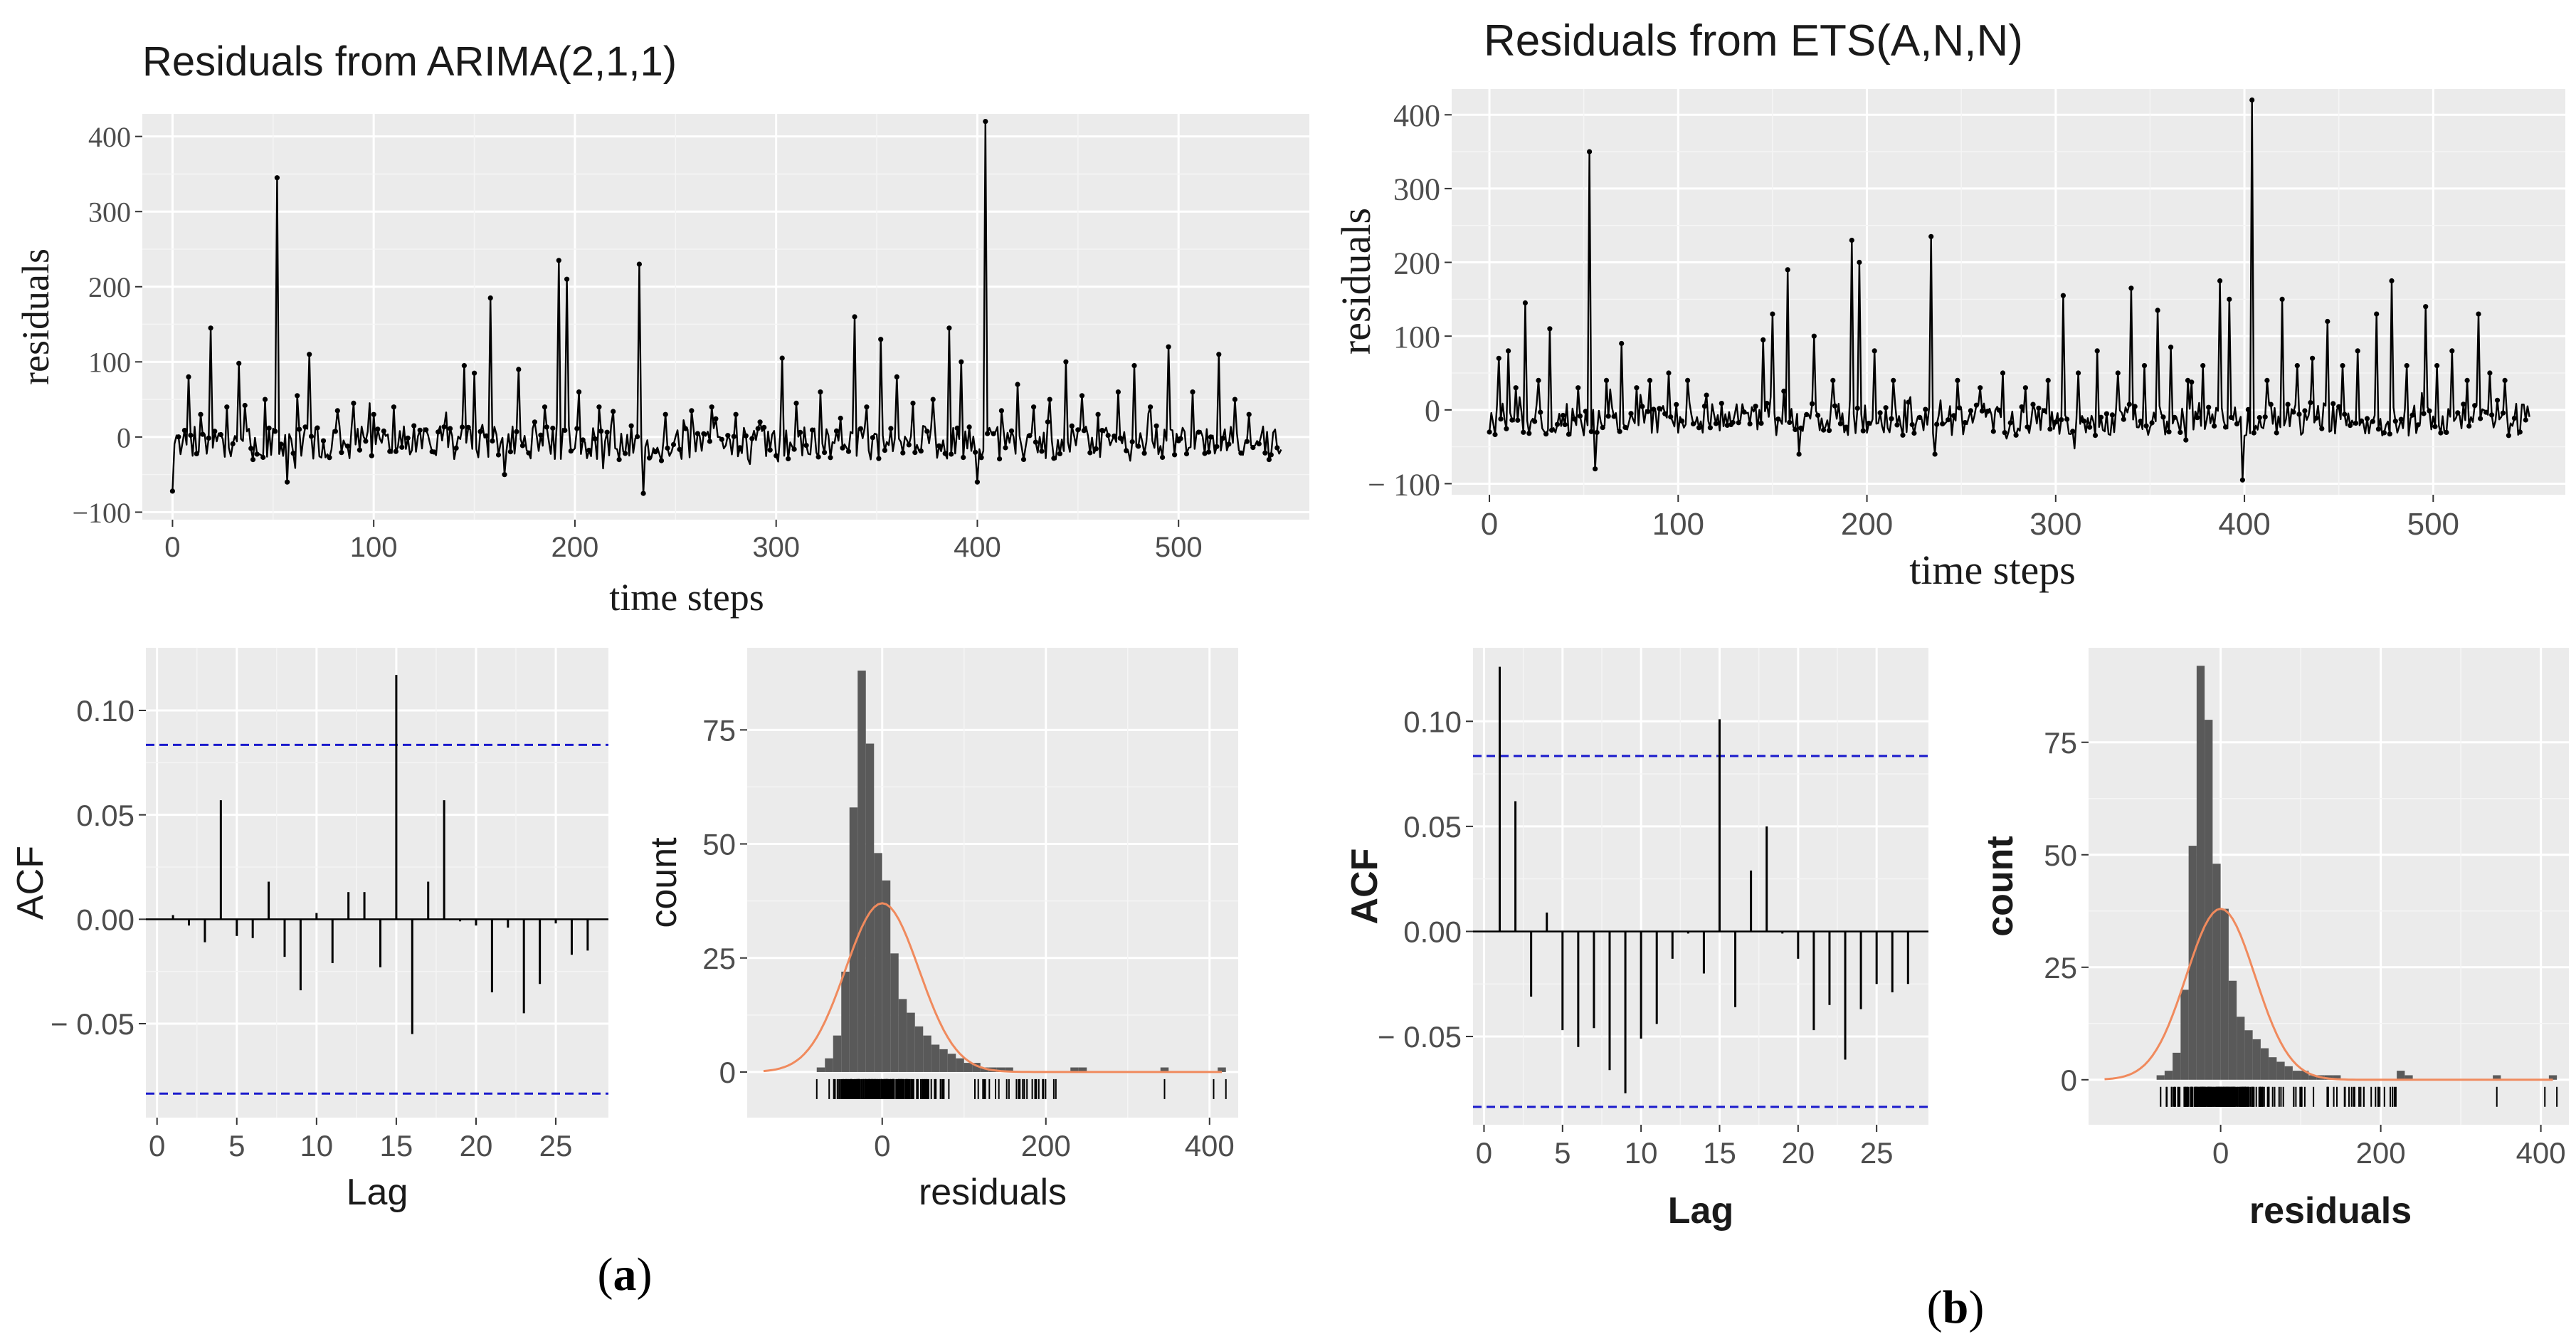 This screenshot has width=2576, height=1344. I want to click on ts1-ytick-label: 200, so click(1416, 263).